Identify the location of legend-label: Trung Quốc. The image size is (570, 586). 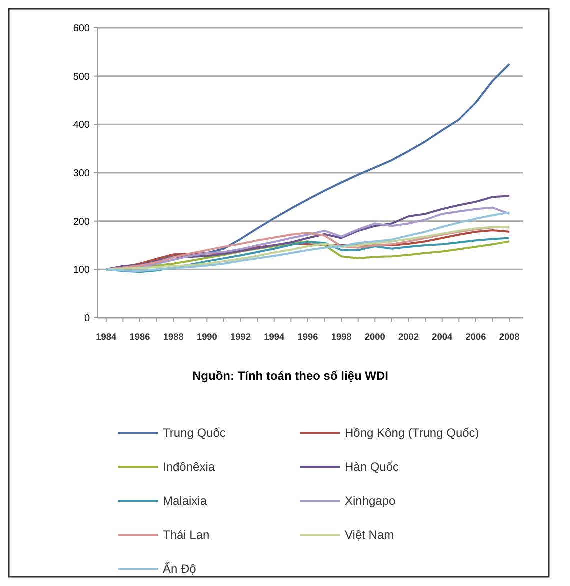
(194, 433).